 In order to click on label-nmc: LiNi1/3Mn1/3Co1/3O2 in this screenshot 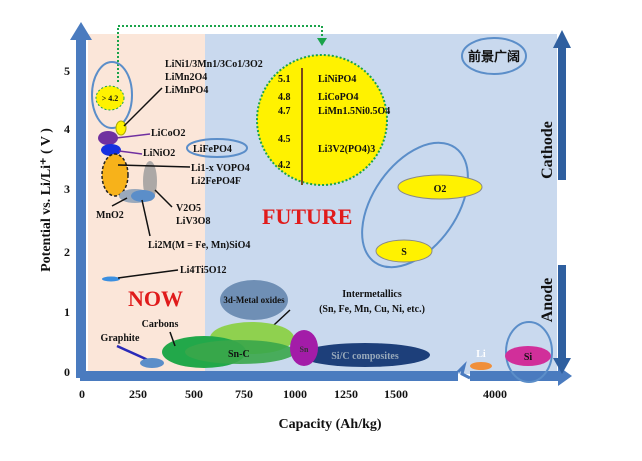, I will do `click(214, 64)`.